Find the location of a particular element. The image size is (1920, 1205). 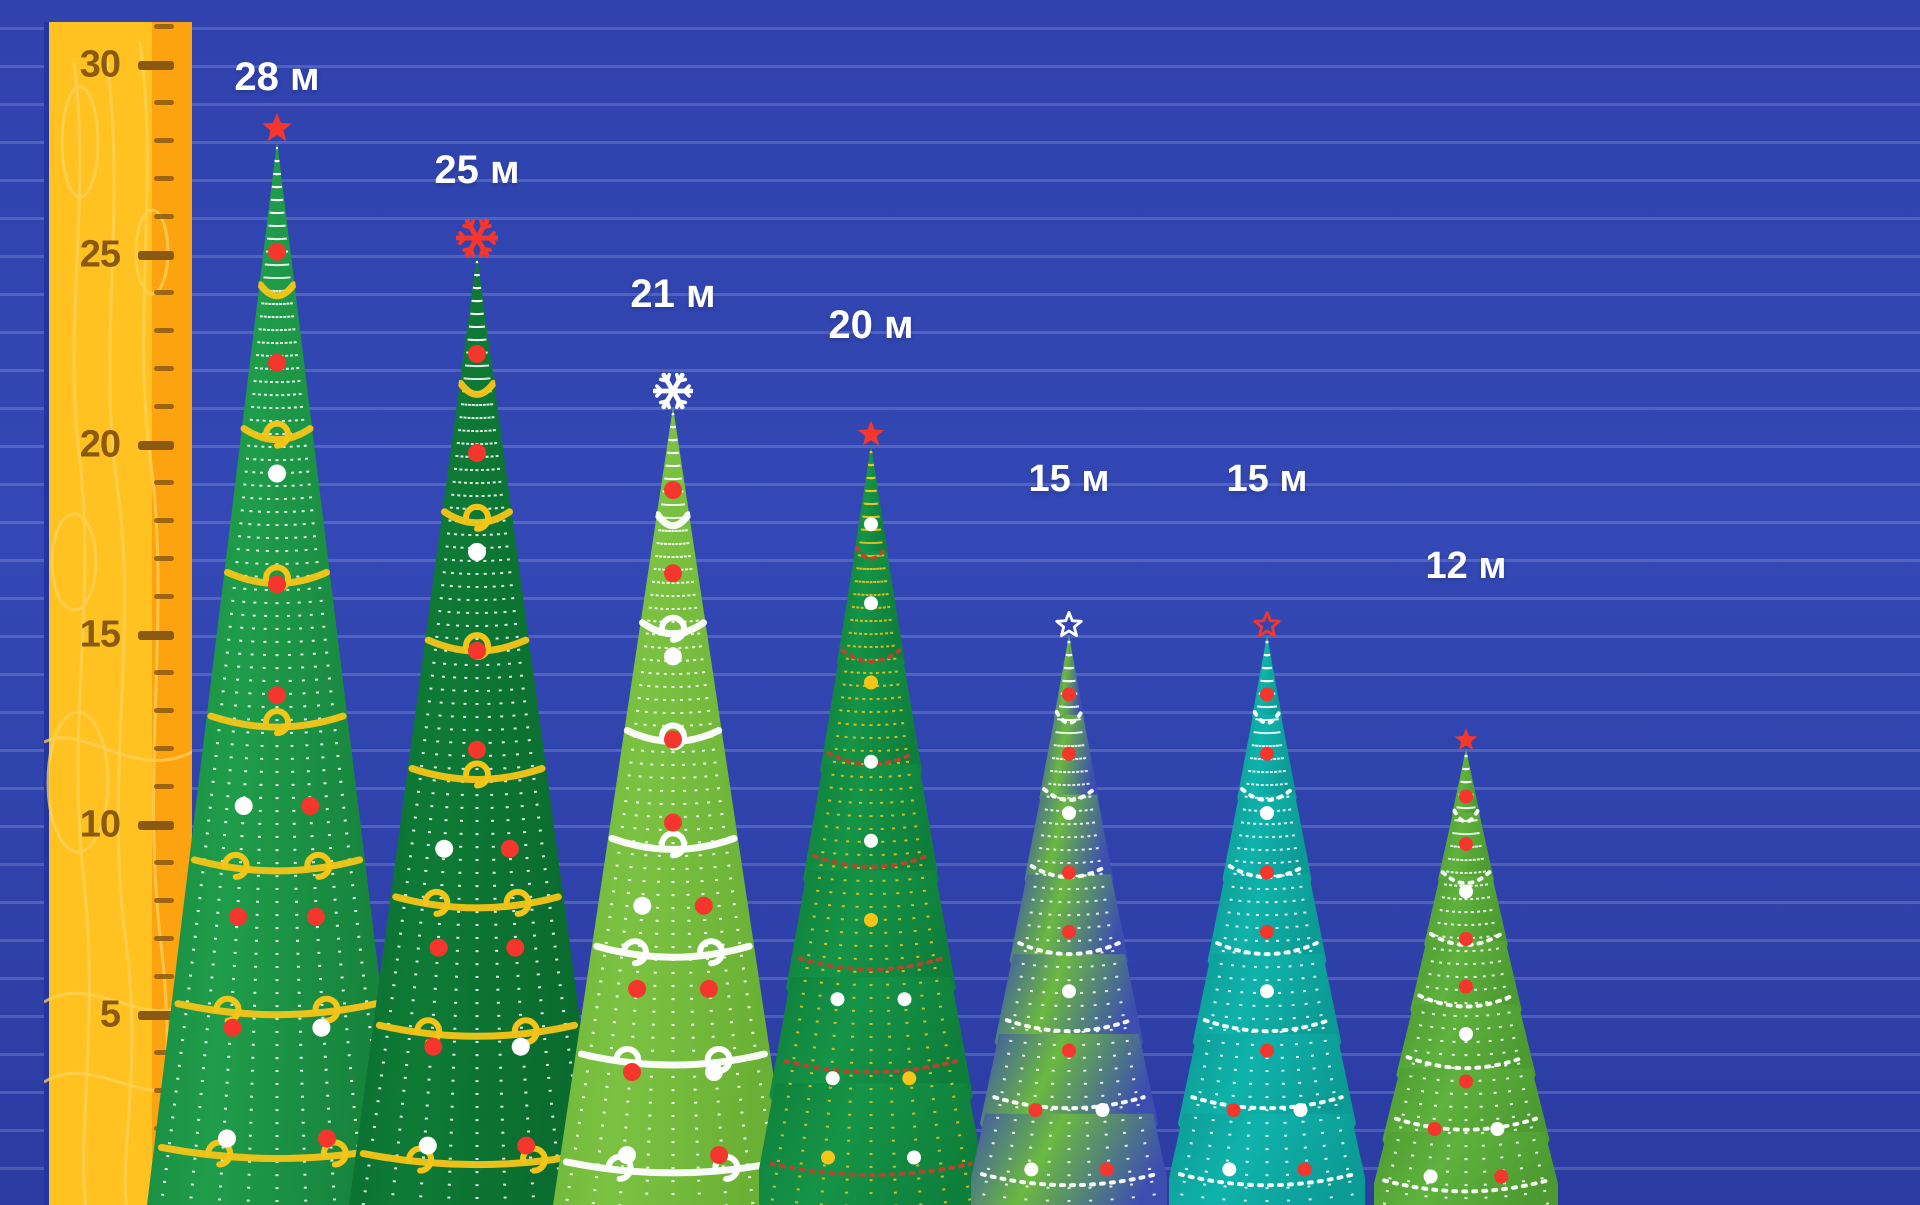

tree-height-label-7: 12 м is located at coordinates (1466, 566).